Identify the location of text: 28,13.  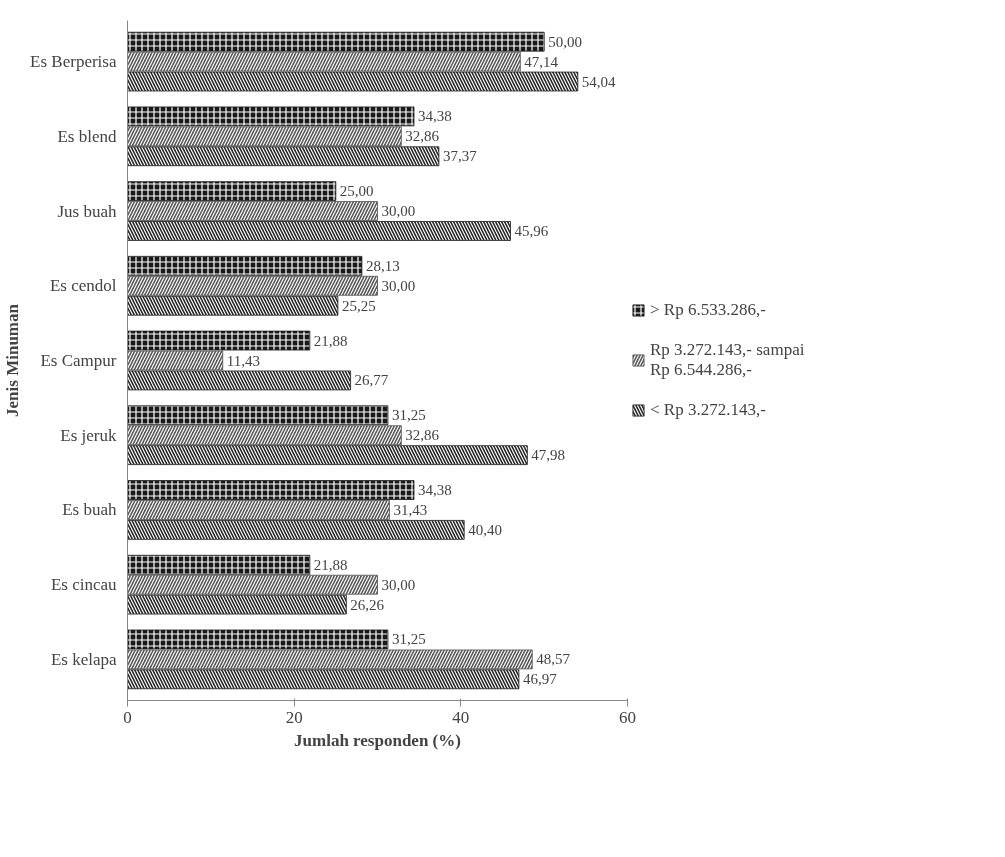
(382, 265).